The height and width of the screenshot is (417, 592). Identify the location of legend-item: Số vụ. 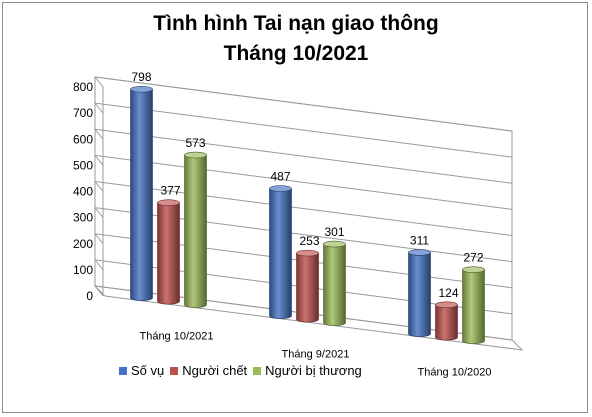
(141, 370).